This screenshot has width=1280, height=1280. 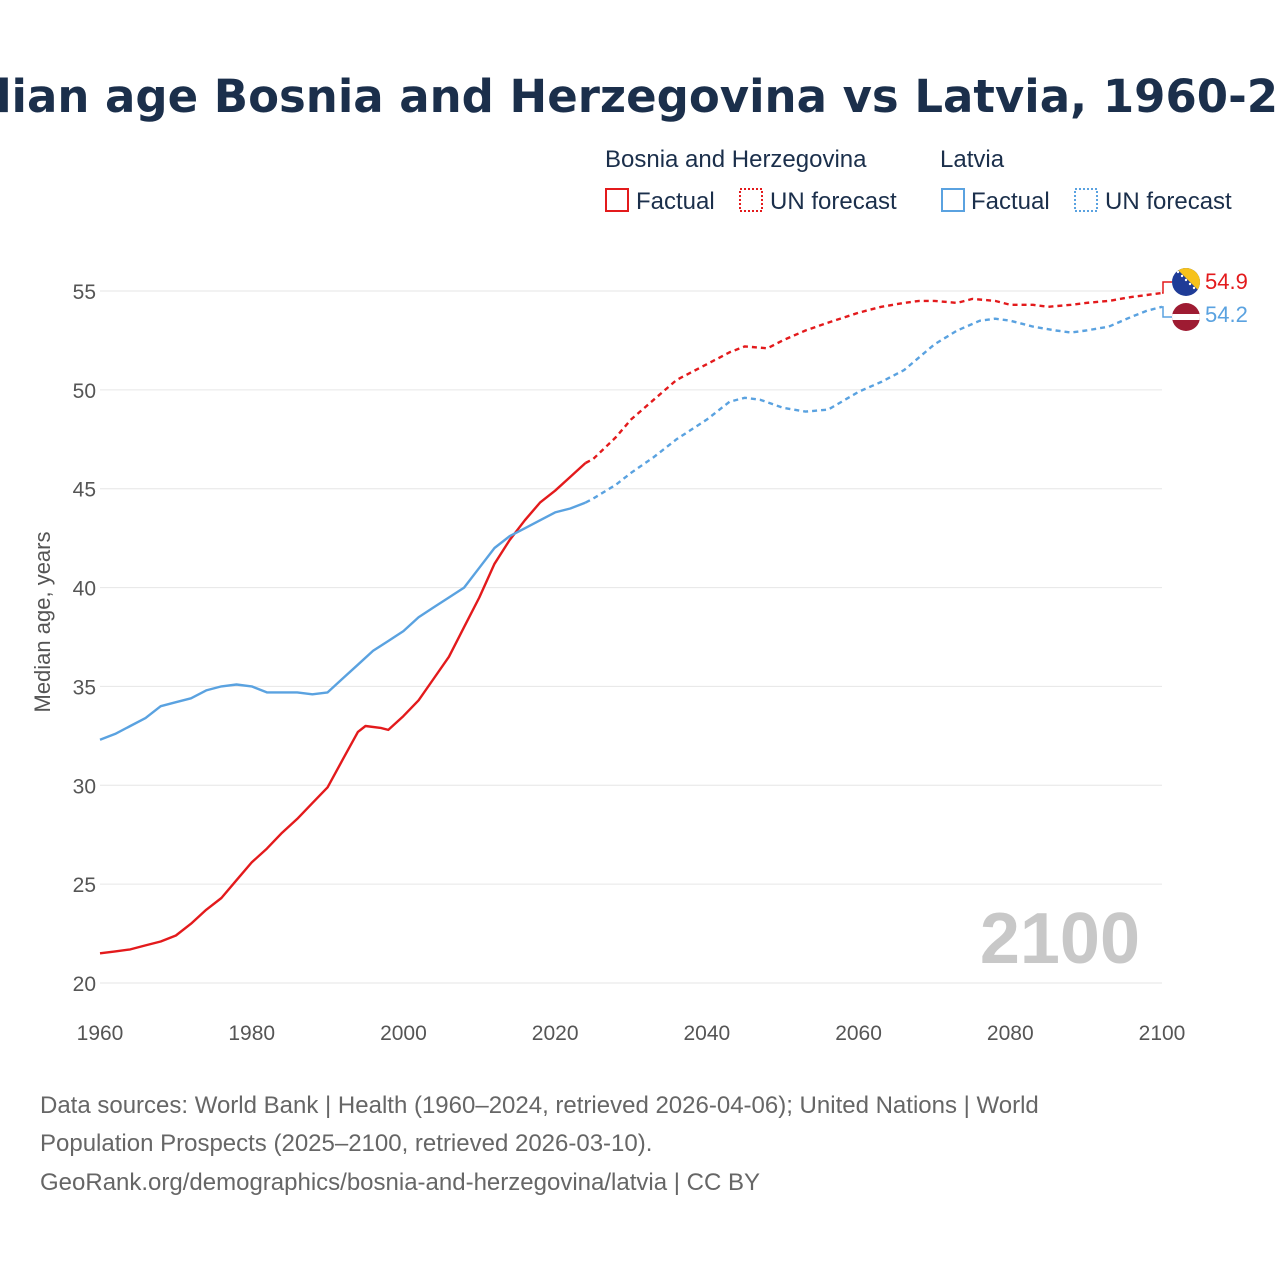 I want to click on x-tick-label-2040: 2040, so click(x=706, y=1033).